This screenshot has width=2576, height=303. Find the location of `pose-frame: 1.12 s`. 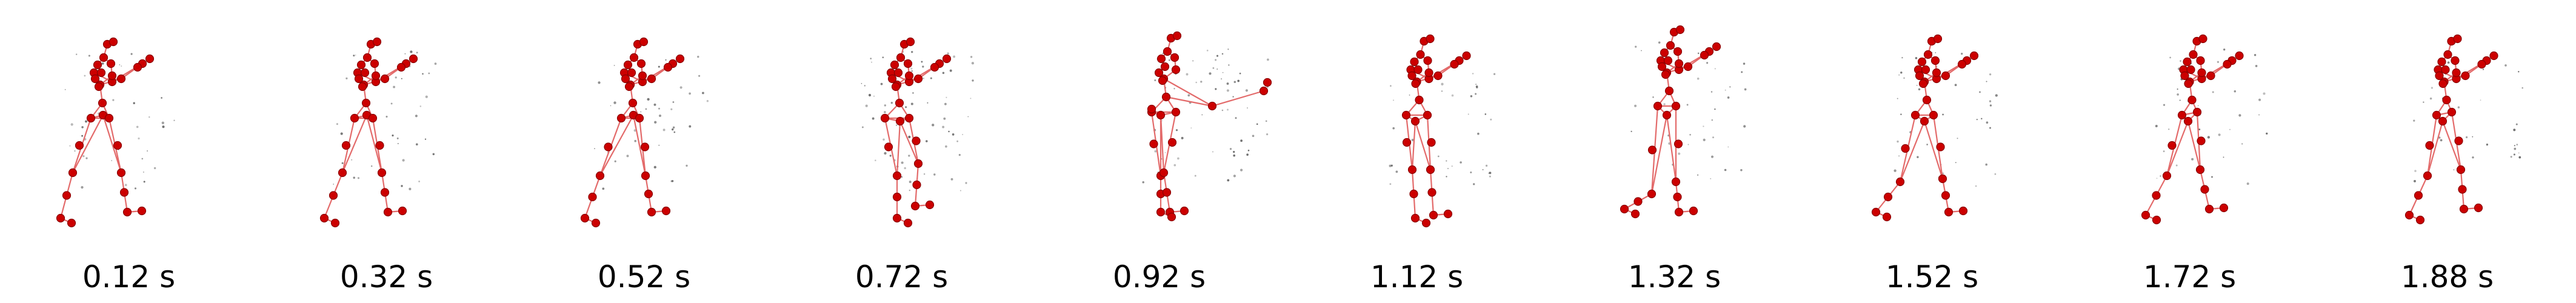

pose-frame: 1.12 s is located at coordinates (1417, 151).